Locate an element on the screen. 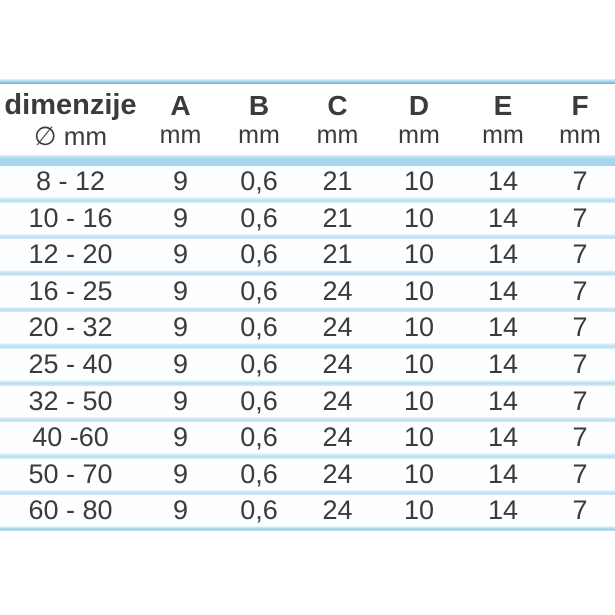 Image resolution: width=615 pixels, height=615 pixels. cell-dimension-range: 60 - 80 is located at coordinates (70, 510).